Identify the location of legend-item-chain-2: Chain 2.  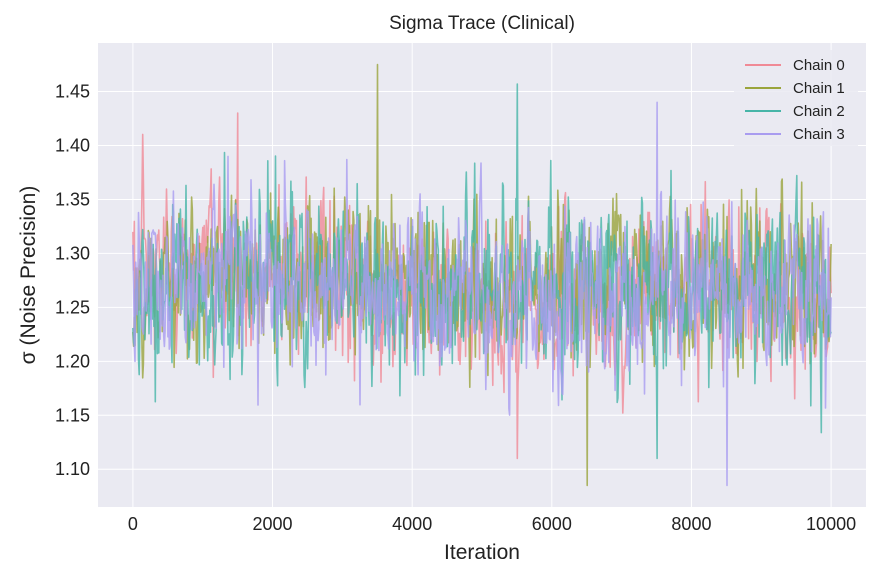
(795, 111).